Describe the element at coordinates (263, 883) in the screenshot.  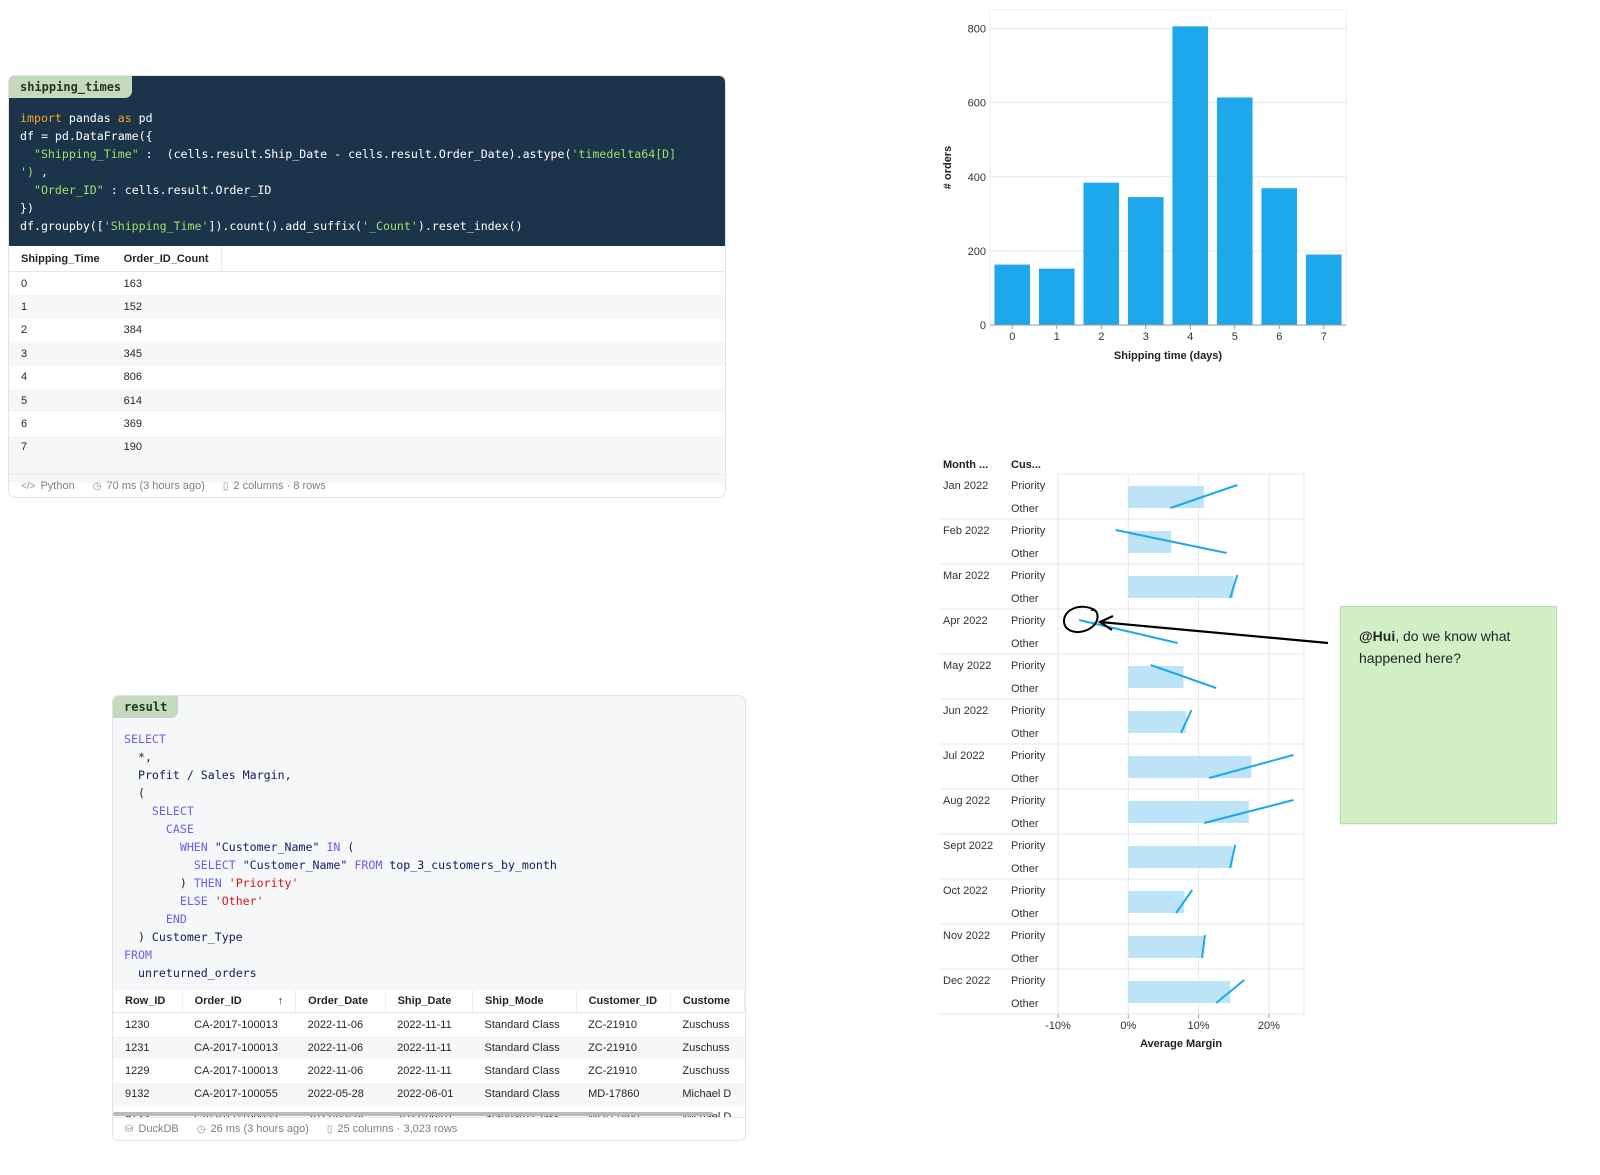
I see `code-token: 'Priority'` at that location.